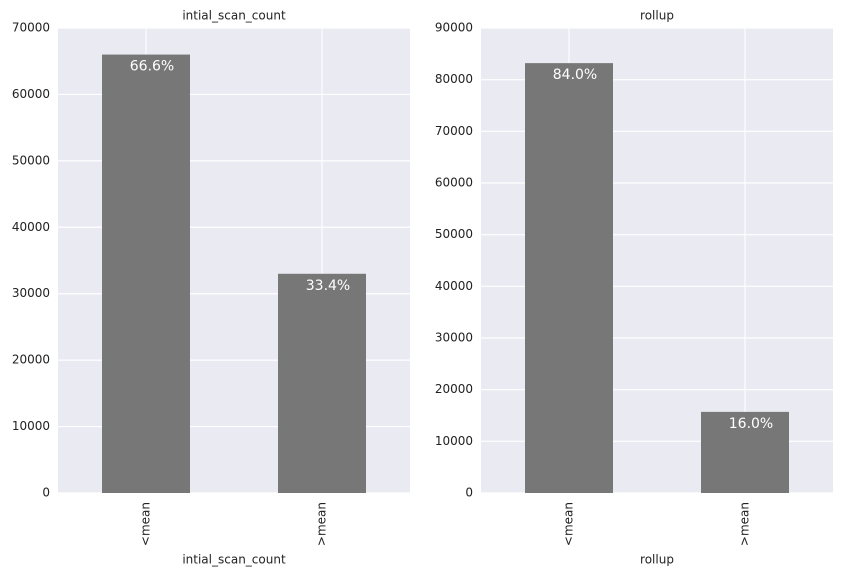 This screenshot has width=843, height=577. I want to click on x-axis-label: rollup, so click(657, 560).